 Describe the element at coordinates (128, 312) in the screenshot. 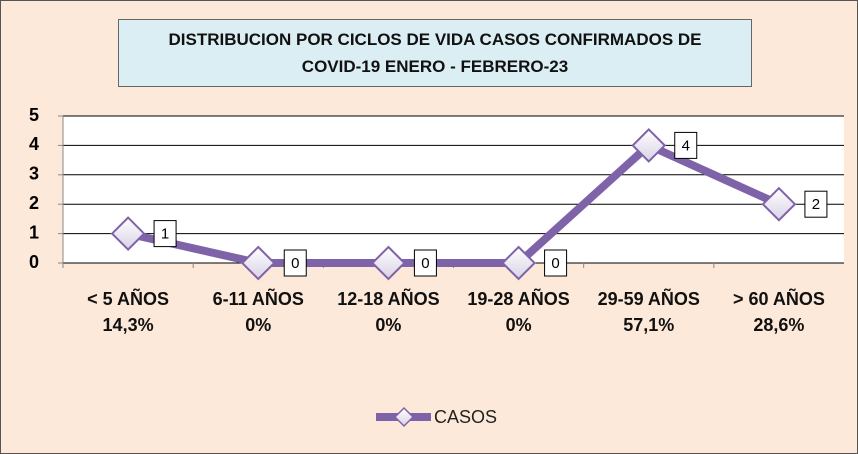

I see `x-tick-label: < 5 AÑOS 14,3%` at that location.